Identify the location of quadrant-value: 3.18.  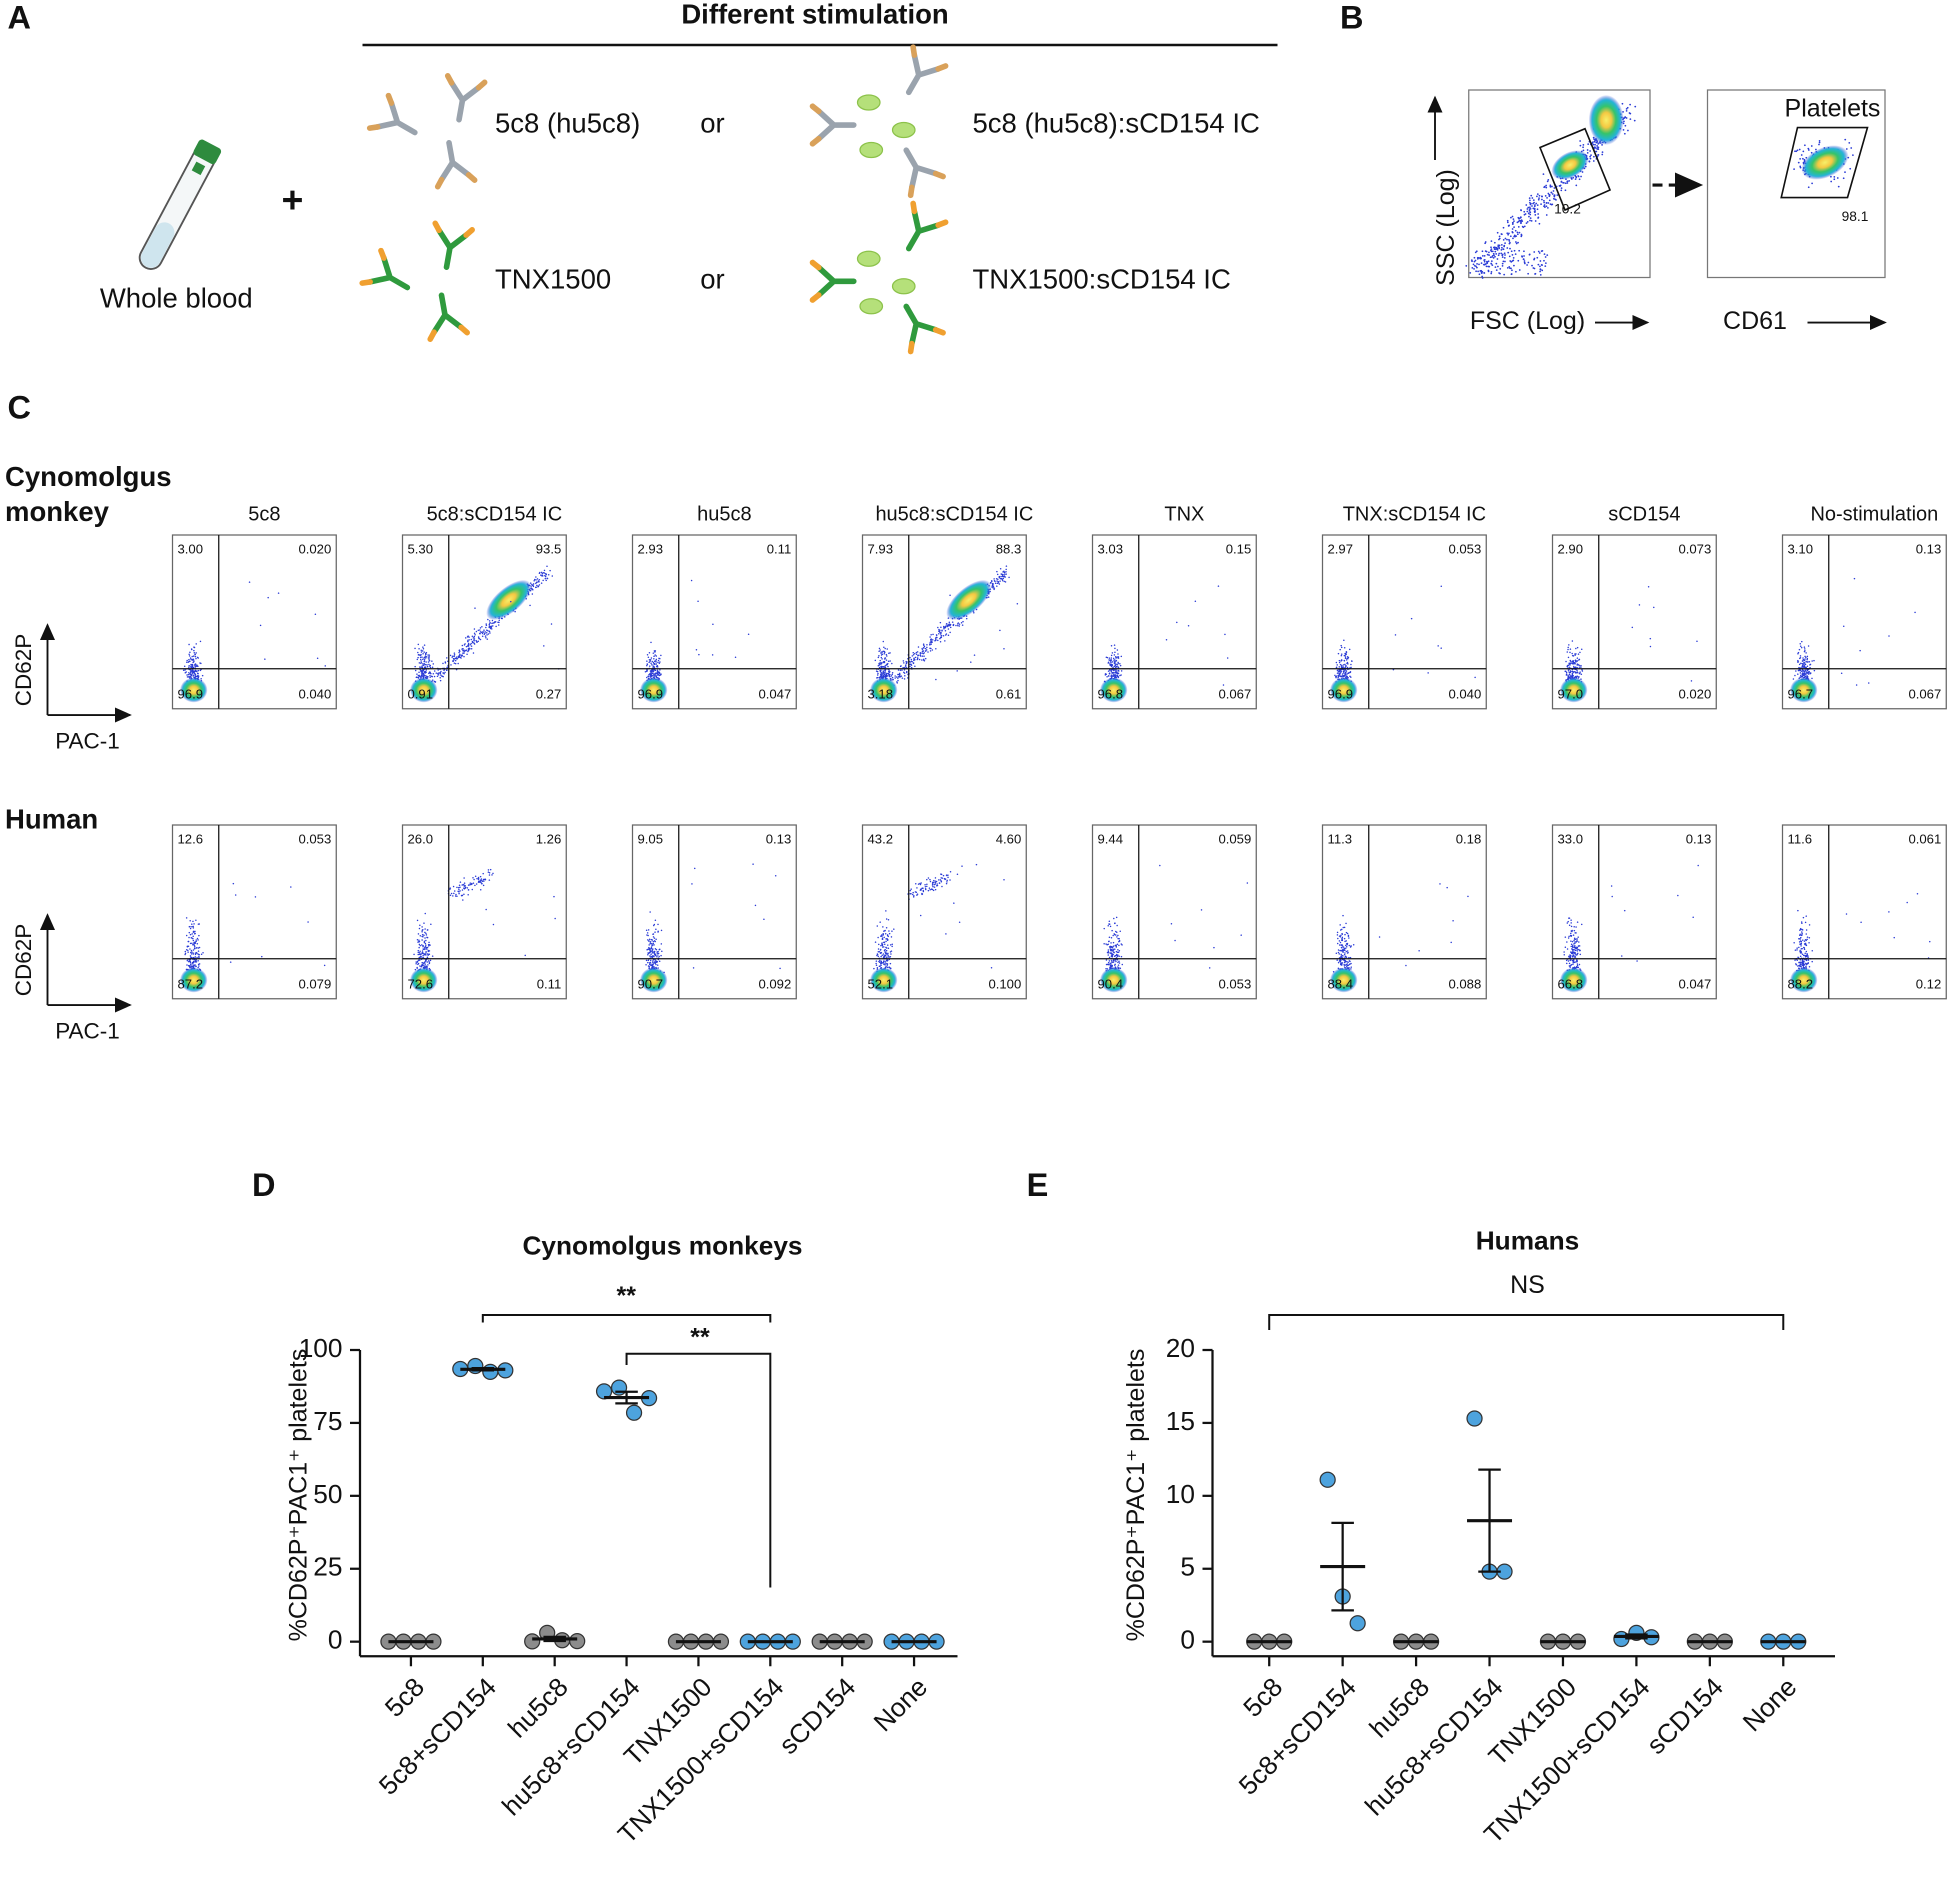
(881, 693).